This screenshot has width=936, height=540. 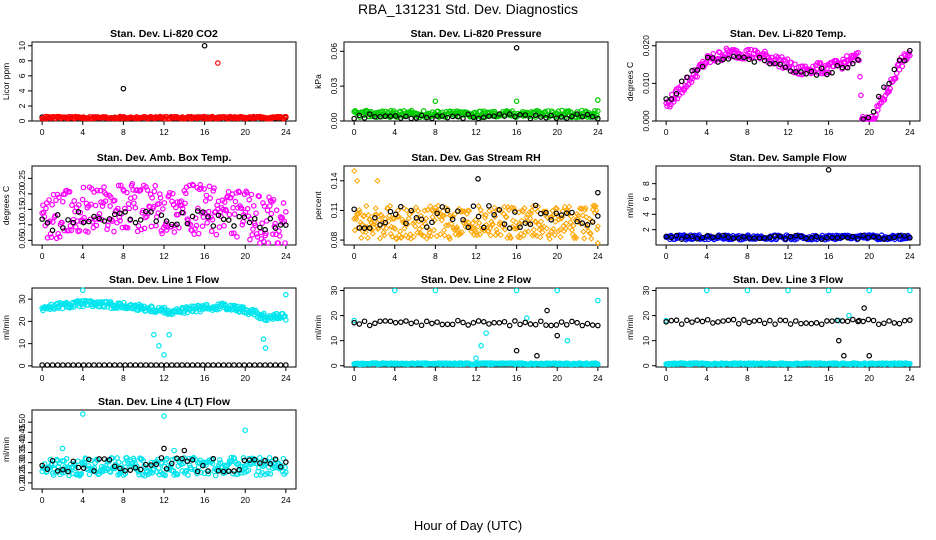 I want to click on x-tick-label: 24, so click(x=598, y=256).